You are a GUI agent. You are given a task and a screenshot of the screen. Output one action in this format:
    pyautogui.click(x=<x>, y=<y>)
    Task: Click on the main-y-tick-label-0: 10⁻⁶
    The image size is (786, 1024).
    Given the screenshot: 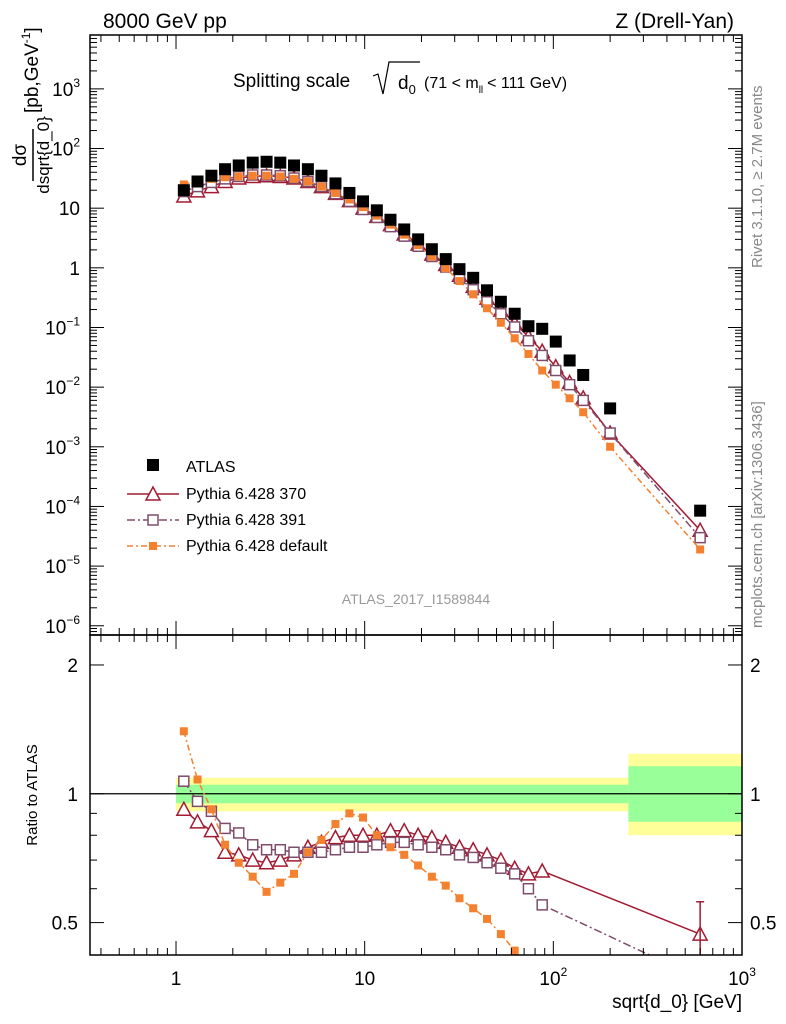 What is the action you would take?
    pyautogui.click(x=62, y=625)
    